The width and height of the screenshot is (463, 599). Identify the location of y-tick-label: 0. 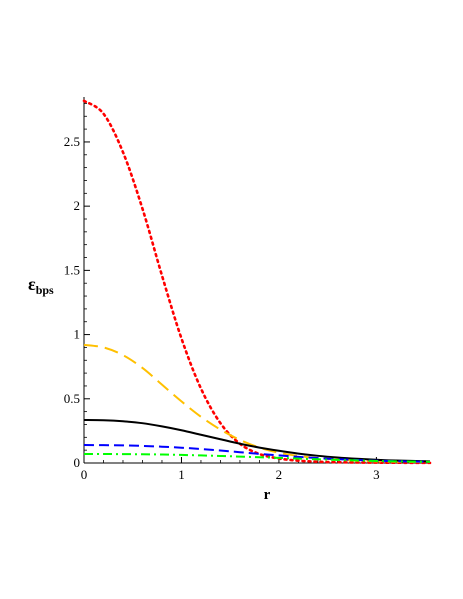
(77, 462).